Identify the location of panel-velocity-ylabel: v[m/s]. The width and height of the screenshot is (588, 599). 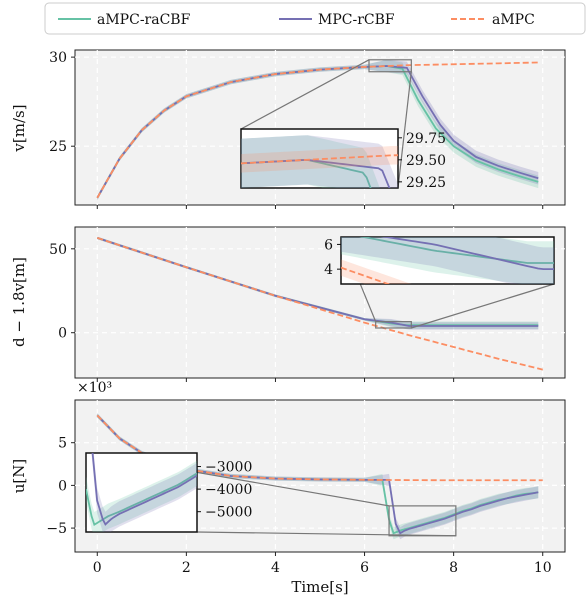
(19, 128).